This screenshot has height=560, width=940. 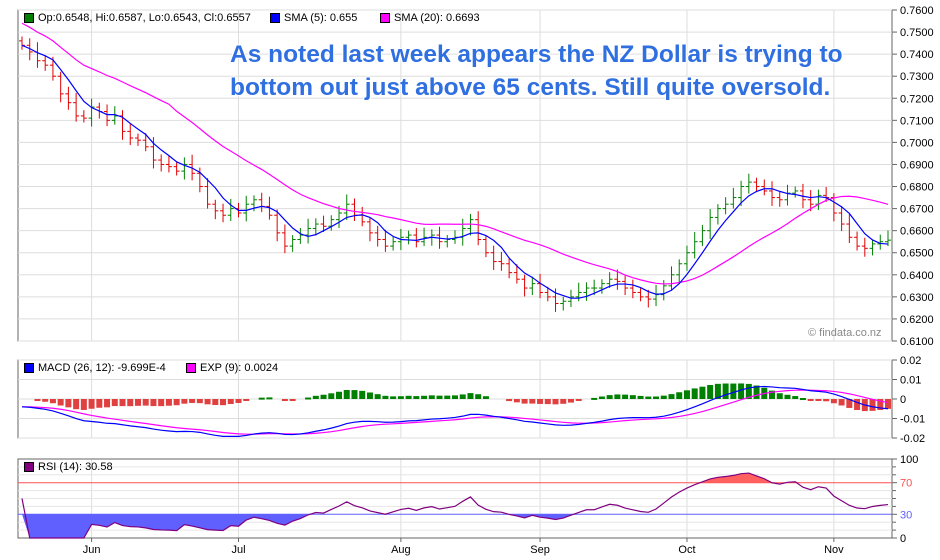 What do you see at coordinates (917, 276) in the screenshot?
I see `price-axis-label: 0.6400` at bounding box center [917, 276].